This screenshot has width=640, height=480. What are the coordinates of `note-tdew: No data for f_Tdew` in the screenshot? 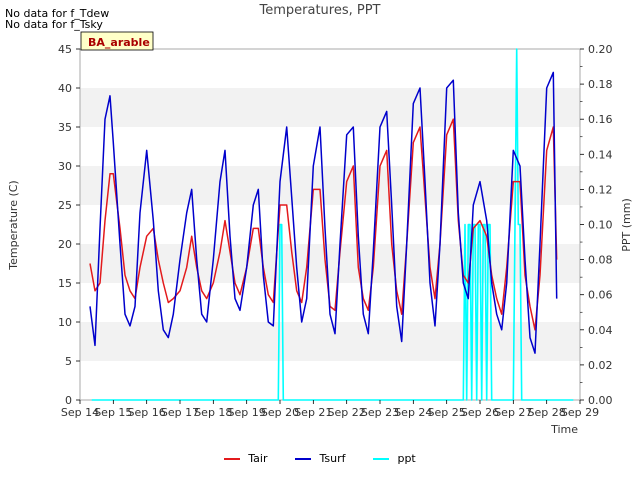 It's located at (57, 13).